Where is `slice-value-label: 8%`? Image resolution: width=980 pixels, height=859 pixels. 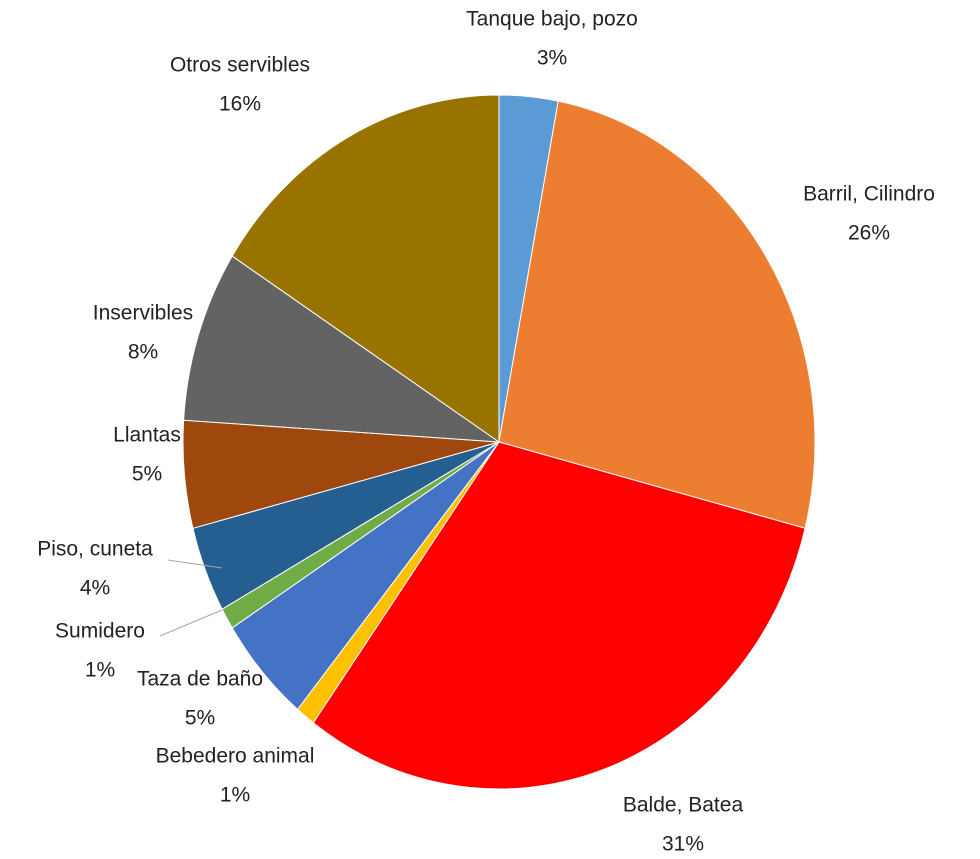 slice-value-label: 8% is located at coordinates (143, 352).